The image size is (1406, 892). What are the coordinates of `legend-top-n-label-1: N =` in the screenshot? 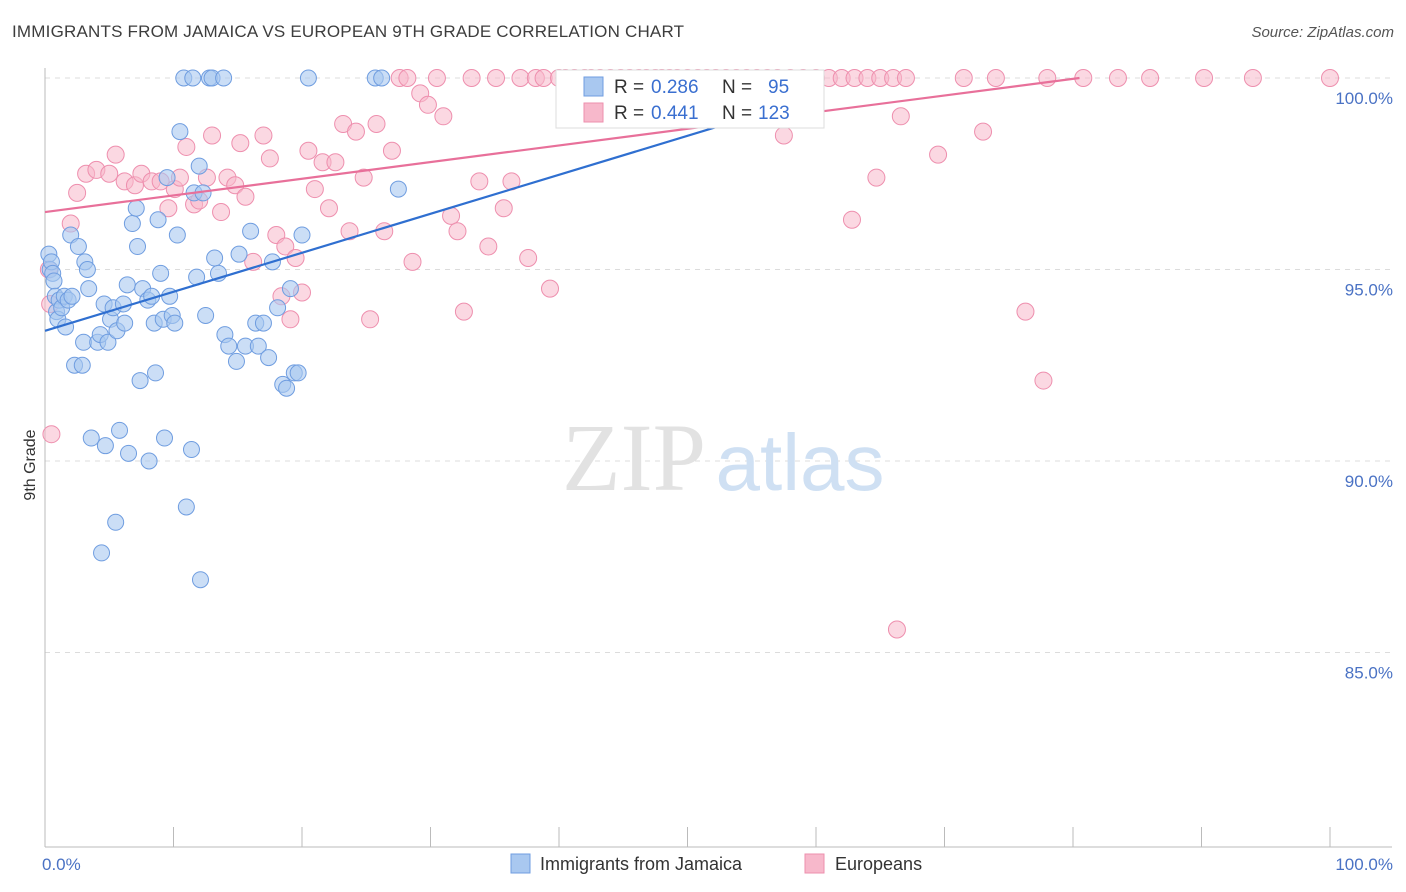 It's located at (737, 87).